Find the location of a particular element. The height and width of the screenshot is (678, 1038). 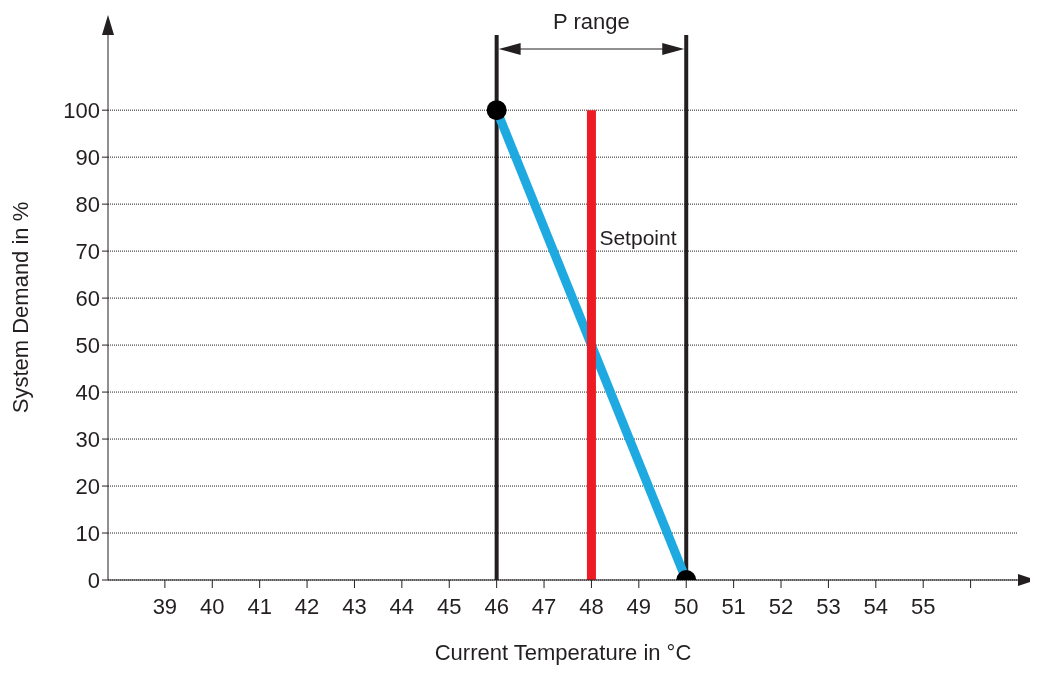

y-tick-label: 70 is located at coordinates (87, 251).